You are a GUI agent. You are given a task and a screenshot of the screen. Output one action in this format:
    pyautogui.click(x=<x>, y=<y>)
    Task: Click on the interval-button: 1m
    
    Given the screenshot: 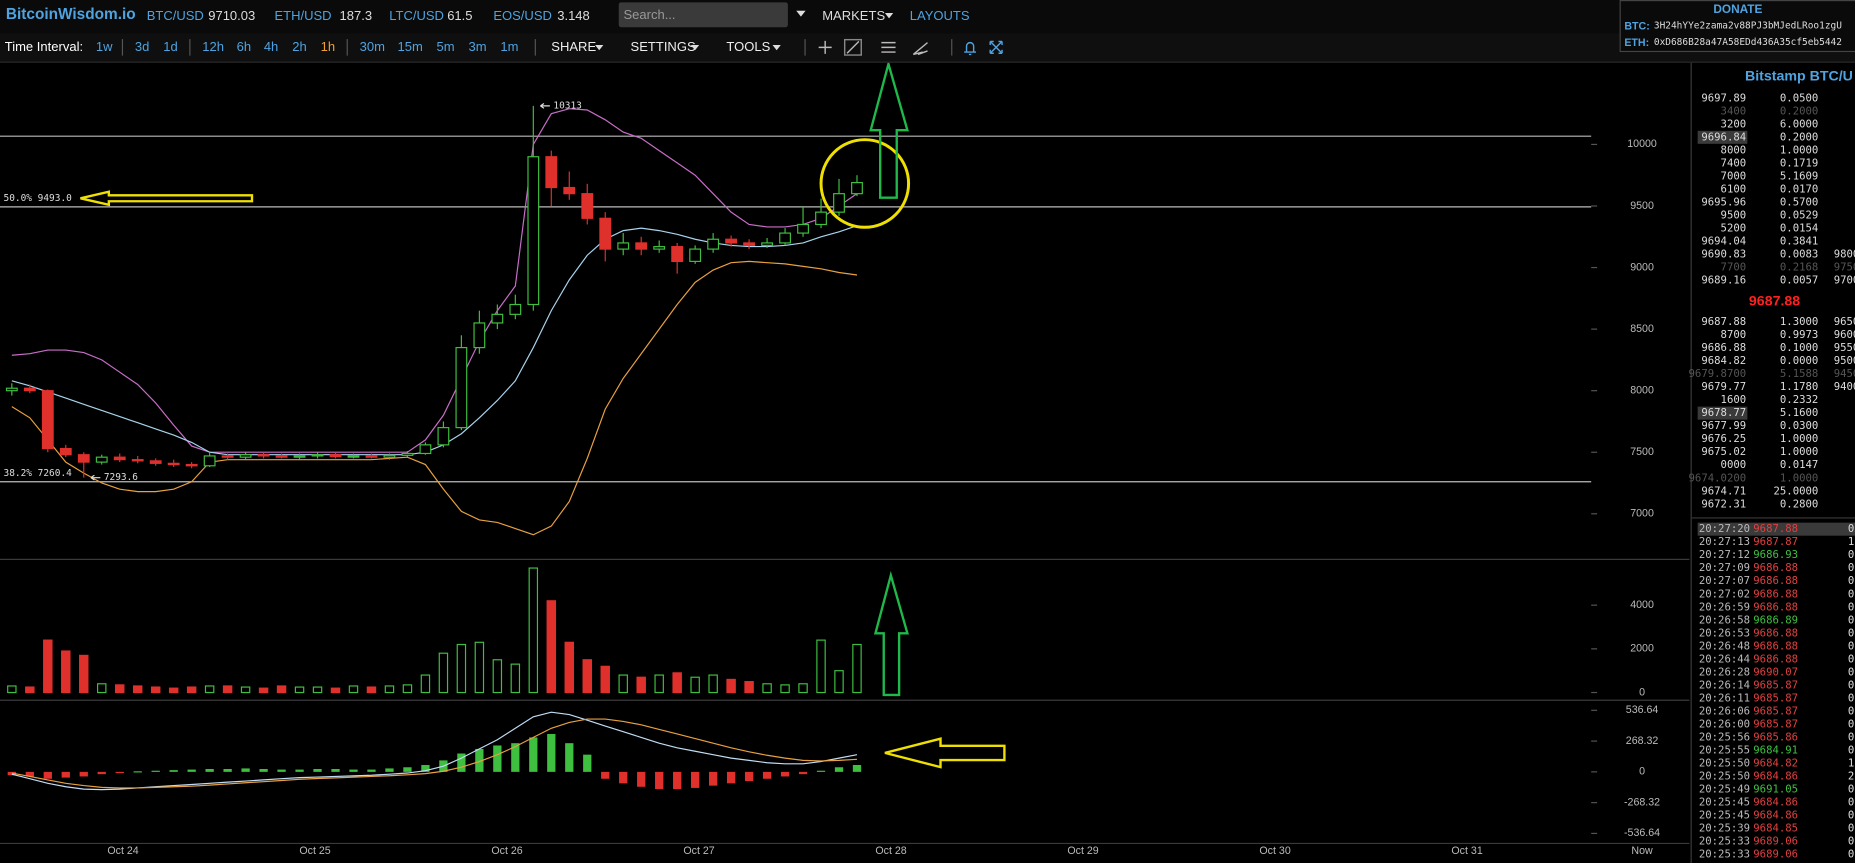 What is the action you would take?
    pyautogui.click(x=509, y=47)
    